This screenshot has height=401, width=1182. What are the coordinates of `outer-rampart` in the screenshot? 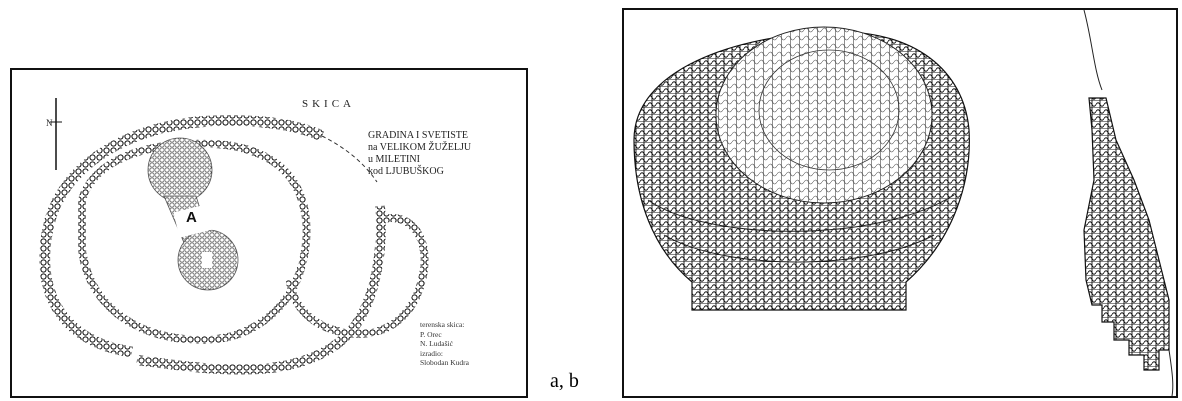 It's located at (182, 236).